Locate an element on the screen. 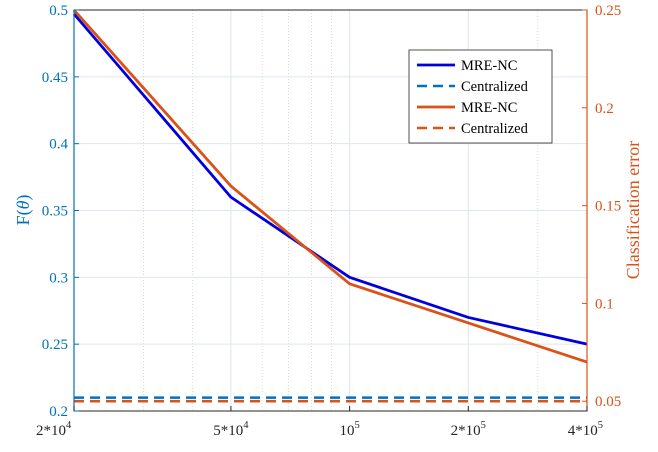  left-axis-label: F(θ) is located at coordinates (23, 210).